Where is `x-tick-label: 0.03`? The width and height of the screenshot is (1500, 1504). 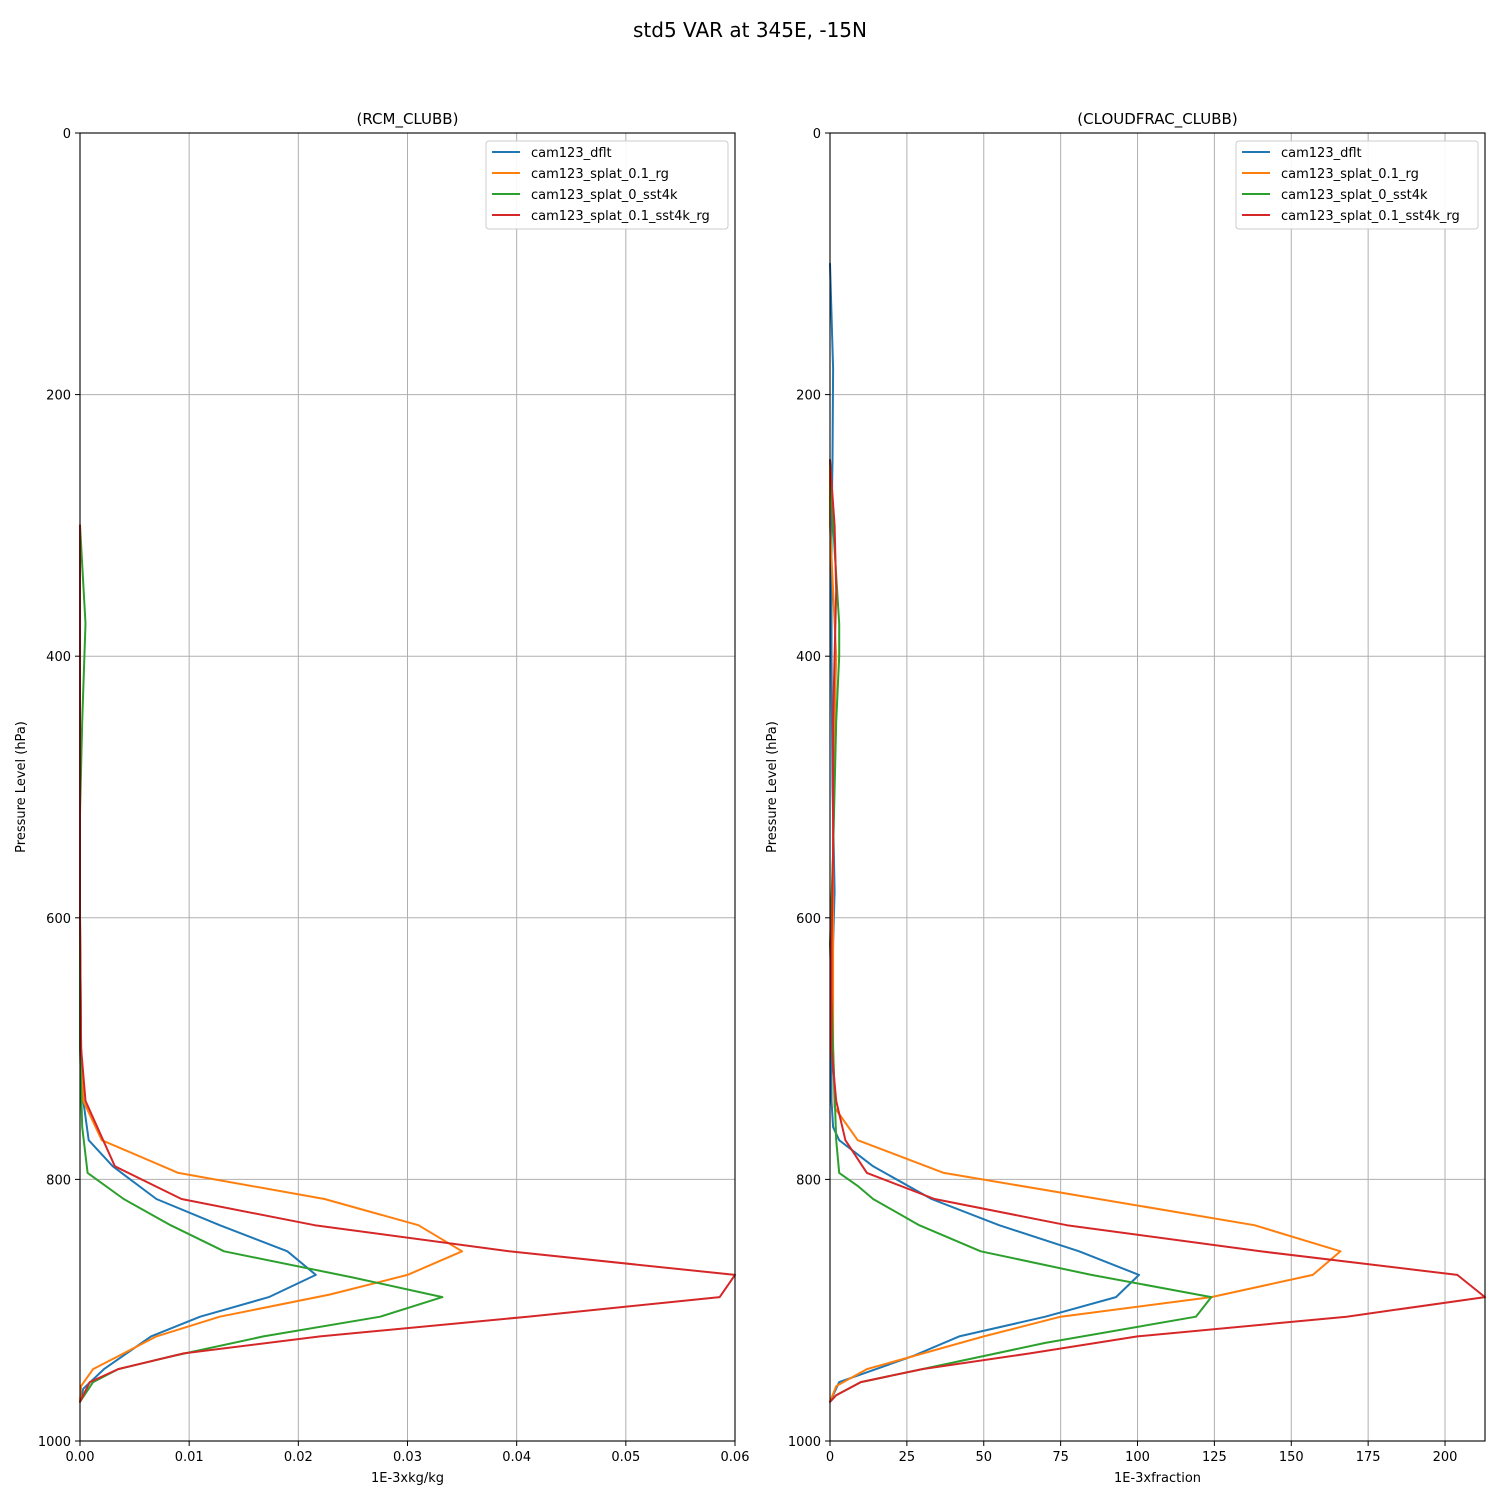
x-tick-label: 0.03 is located at coordinates (407, 1457).